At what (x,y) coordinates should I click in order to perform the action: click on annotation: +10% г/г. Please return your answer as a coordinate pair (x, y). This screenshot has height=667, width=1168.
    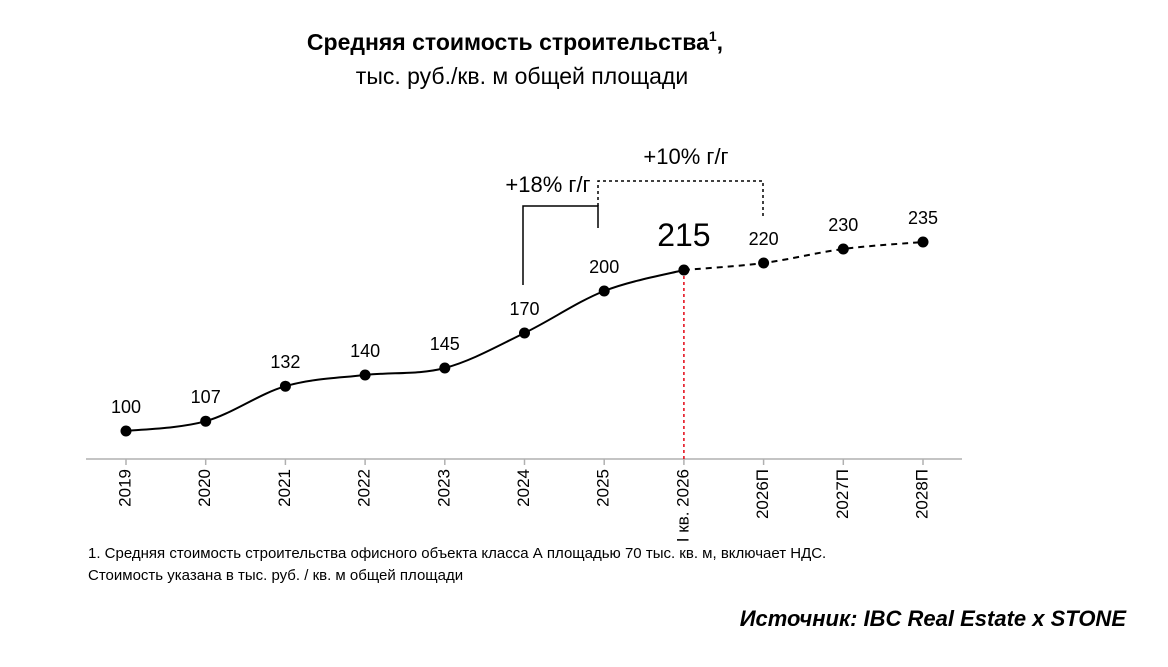
    Looking at the image, I should click on (685, 156).